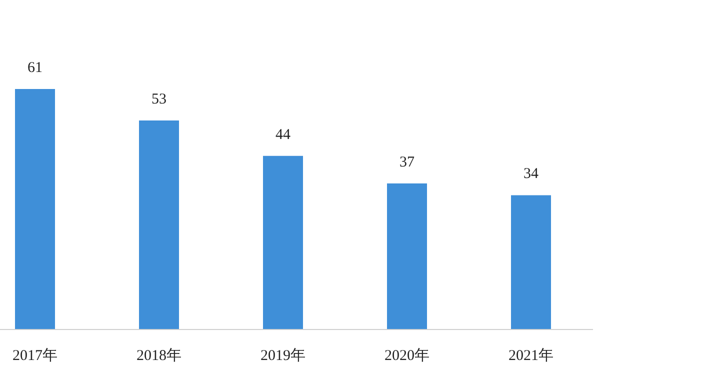 Image resolution: width=712 pixels, height=368 pixels. Describe the element at coordinates (35, 355) in the screenshot. I see `x-tick-label: 2017年` at that location.